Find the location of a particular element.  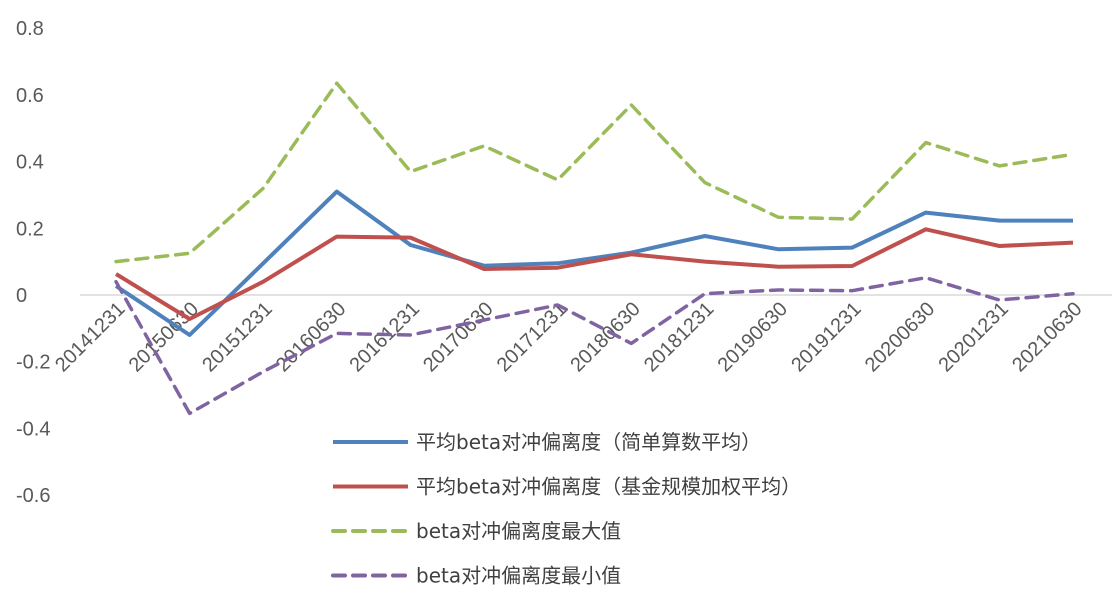

x-tick-label: 20171231 is located at coordinates (532, 337).